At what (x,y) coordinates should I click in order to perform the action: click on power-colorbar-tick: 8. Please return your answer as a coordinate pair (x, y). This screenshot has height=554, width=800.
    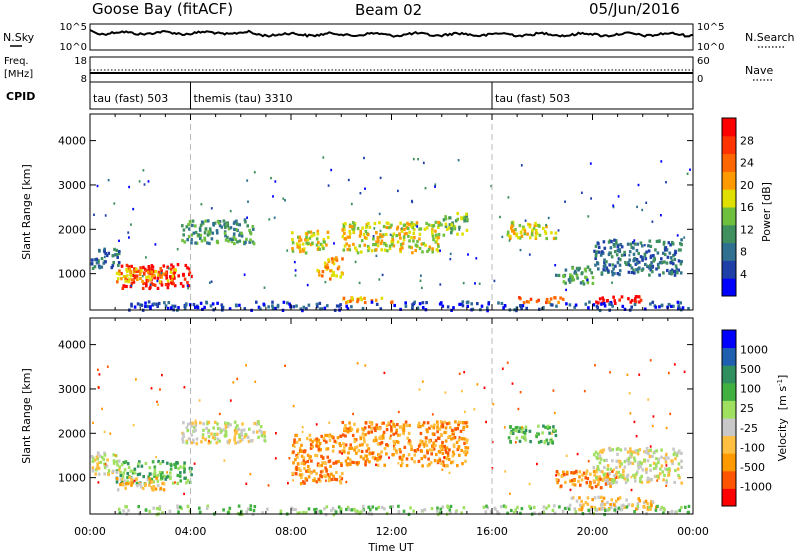
    Looking at the image, I should click on (743, 252).